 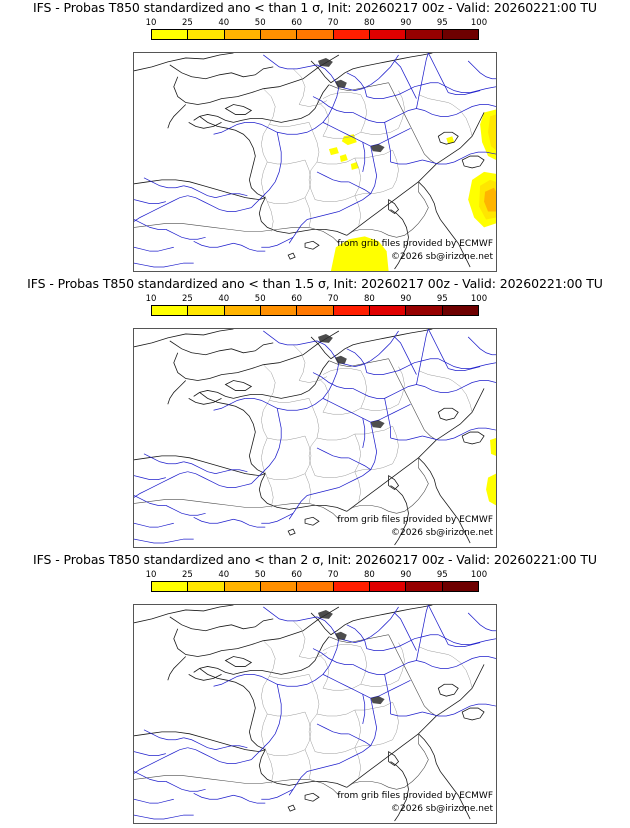 I want to click on colorbar-2: 10 25 40 50 60 70 80 90 95 100, so click(x=317, y=306).